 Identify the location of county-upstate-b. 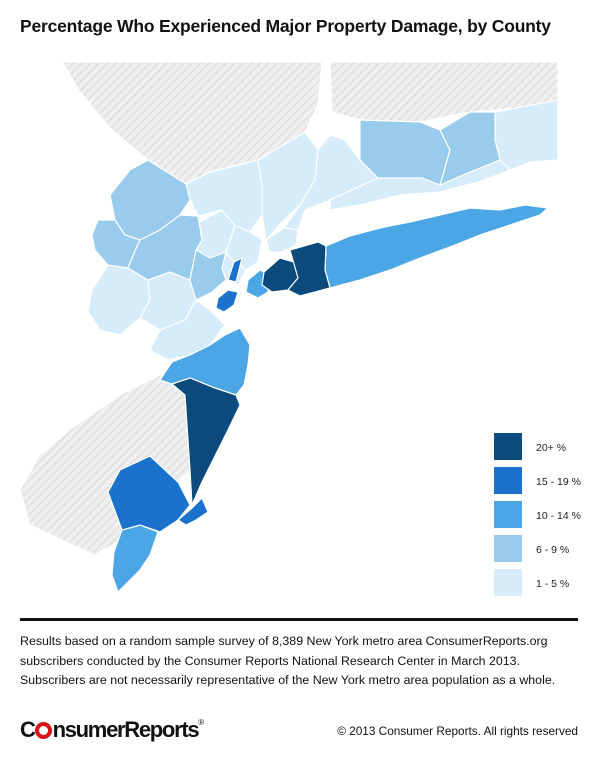
(288, 186).